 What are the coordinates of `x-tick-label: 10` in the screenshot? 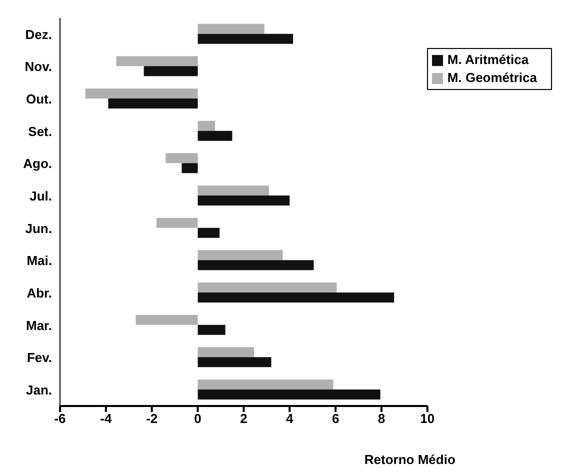 It's located at (427, 418).